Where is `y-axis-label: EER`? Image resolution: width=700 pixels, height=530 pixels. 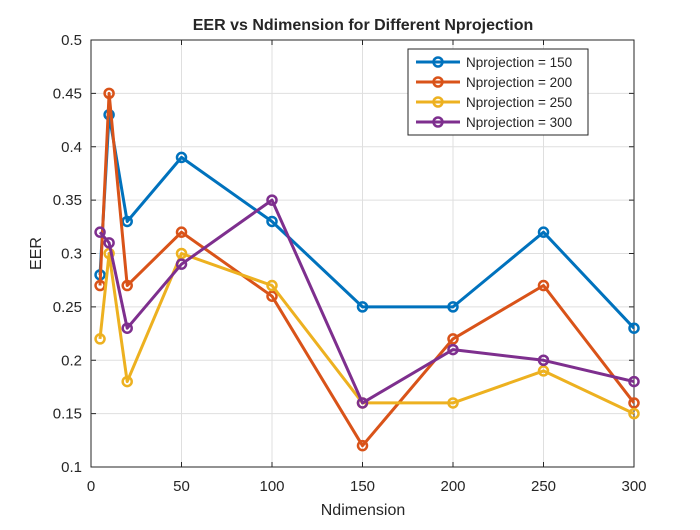
y-axis-label: EER is located at coordinates (36, 253).